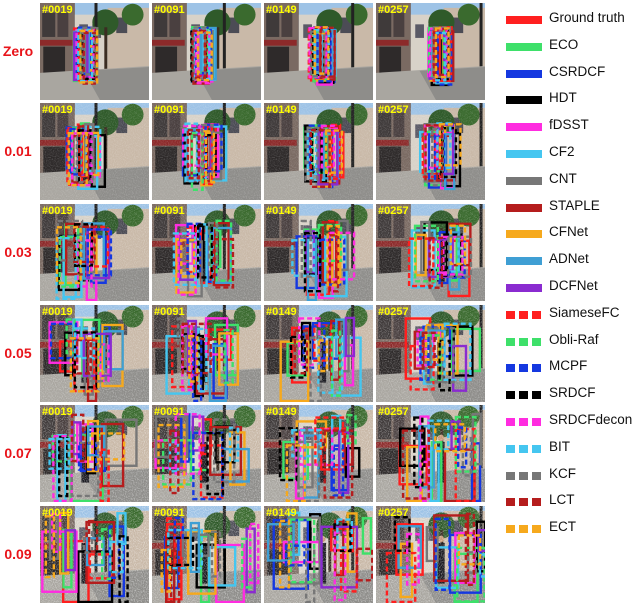  I want to click on legend-label: ECO, so click(564, 44).